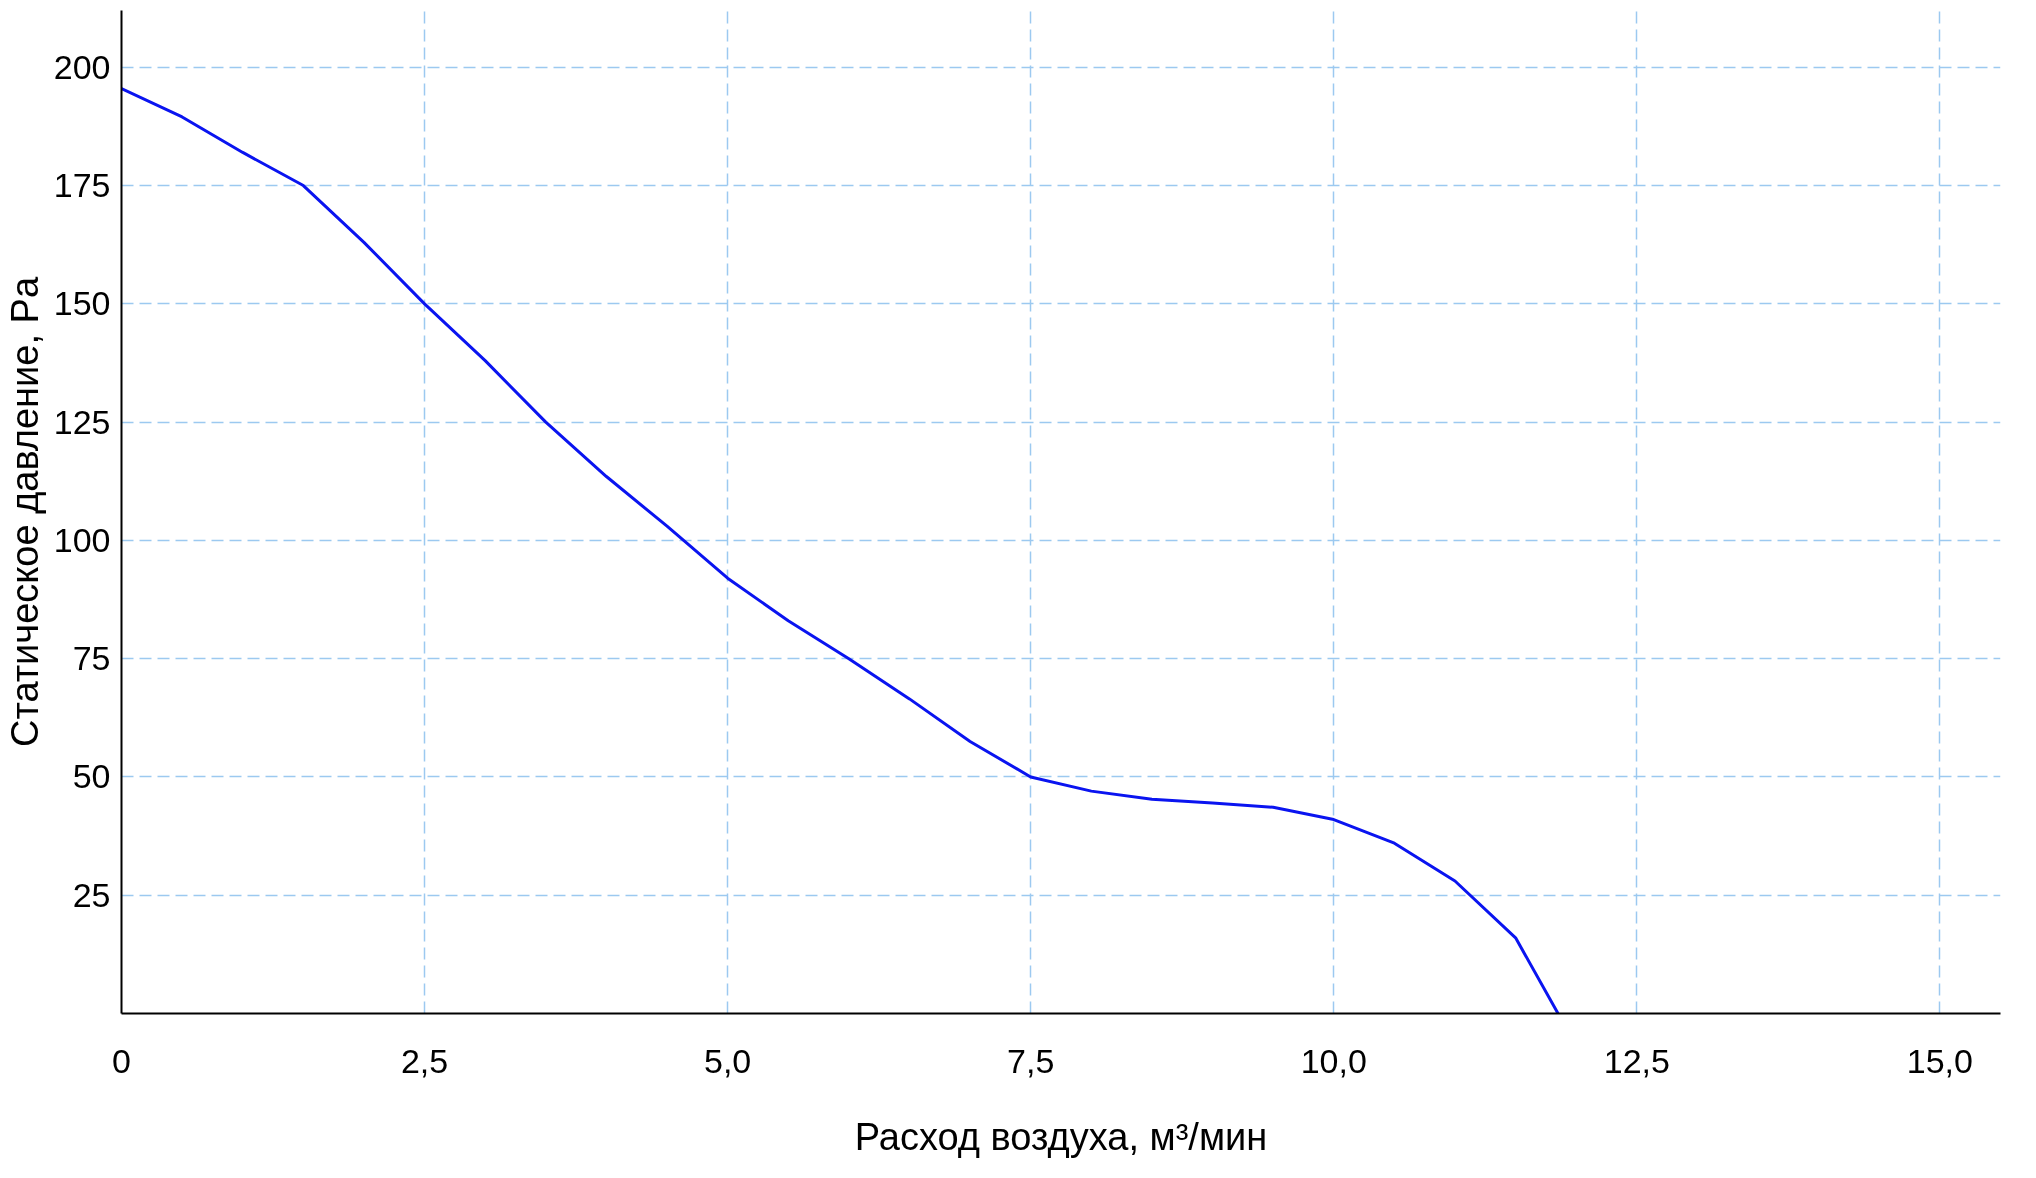  What do you see at coordinates (1939, 1060) in the screenshot?
I see `x-tick-label: 15,0` at bounding box center [1939, 1060].